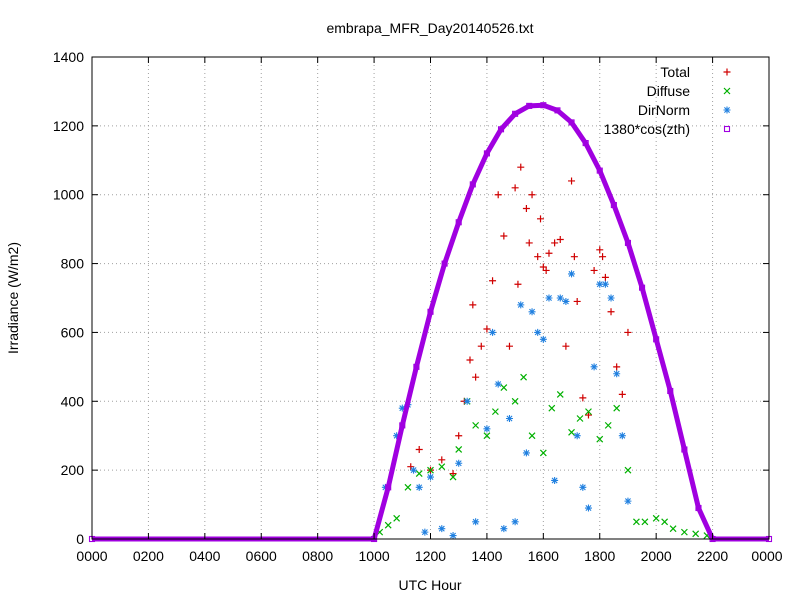 The image size is (800, 600). I want to click on x-tick-label: 2200, so click(712, 556).